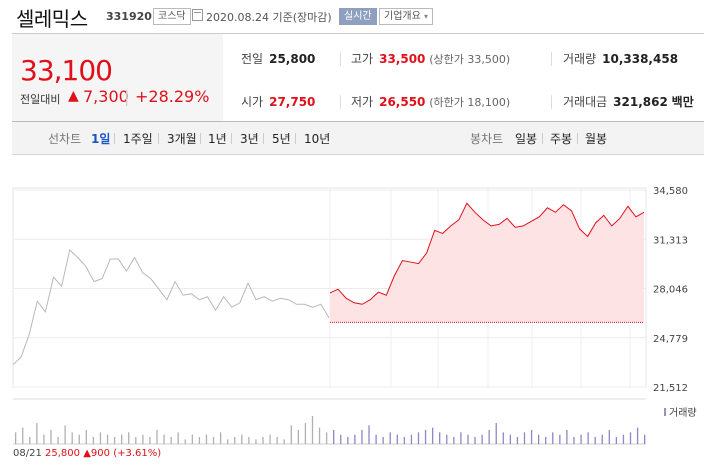  I want to click on stat-amount-unit: 백만, so click(682, 102).